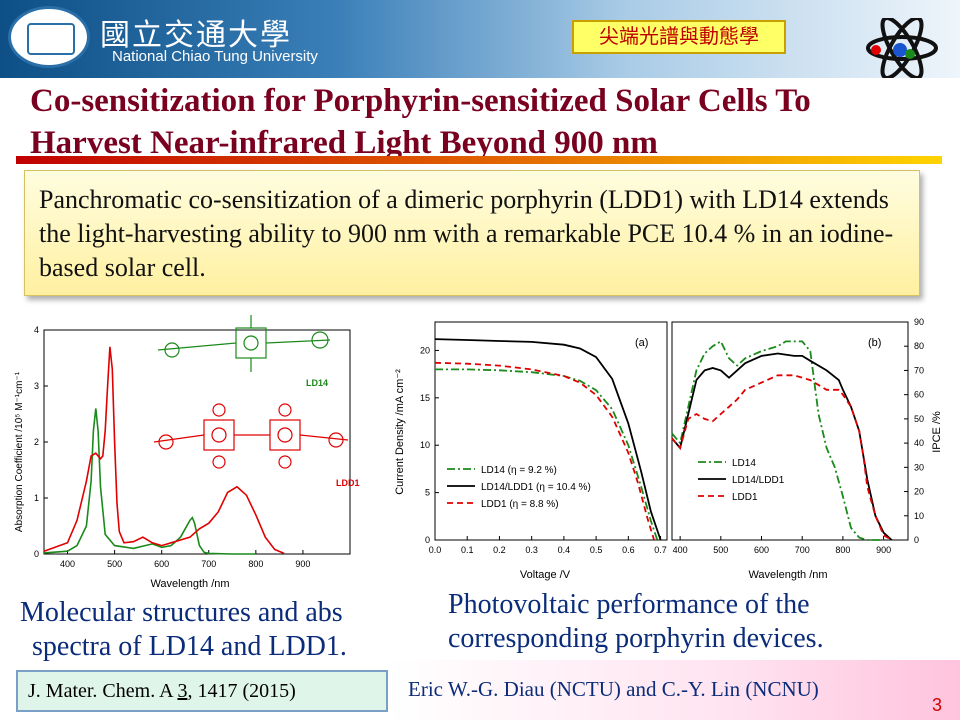 The height and width of the screenshot is (720, 960). Describe the element at coordinates (596, 550) in the screenshot. I see `jv-x-tick-label: 0.5` at that location.